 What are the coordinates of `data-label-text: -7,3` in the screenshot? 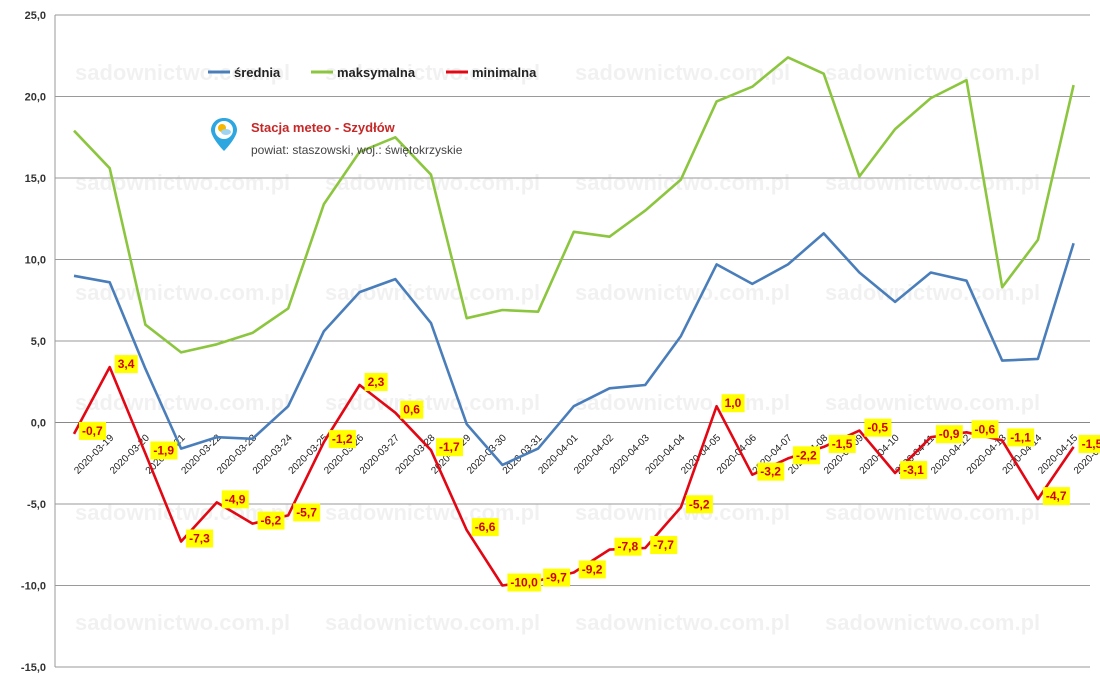 It's located at (199, 538).